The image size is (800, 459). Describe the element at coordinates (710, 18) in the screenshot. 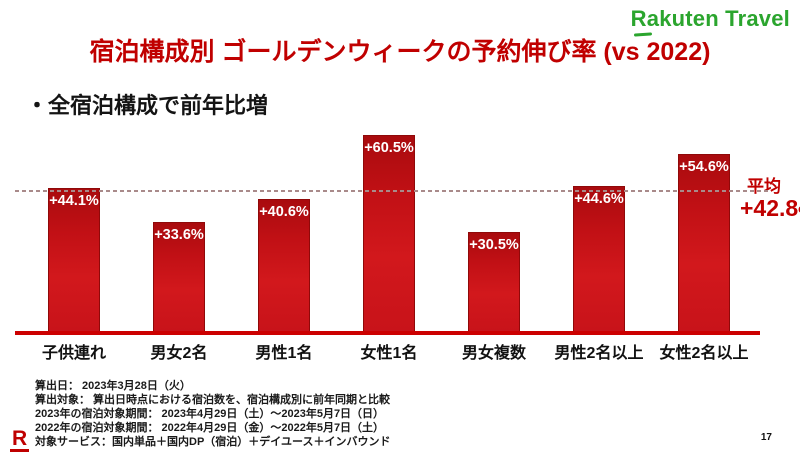

I see `rakuten-travel-logo-text: Rakuten Travel` at that location.